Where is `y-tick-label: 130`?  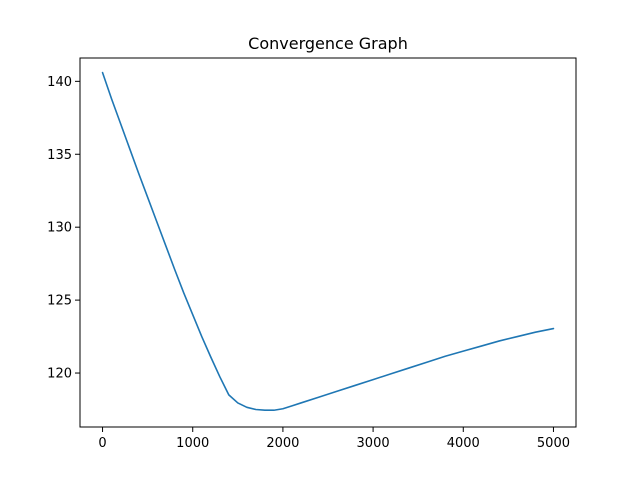
y-tick-label: 130 is located at coordinates (59, 228).